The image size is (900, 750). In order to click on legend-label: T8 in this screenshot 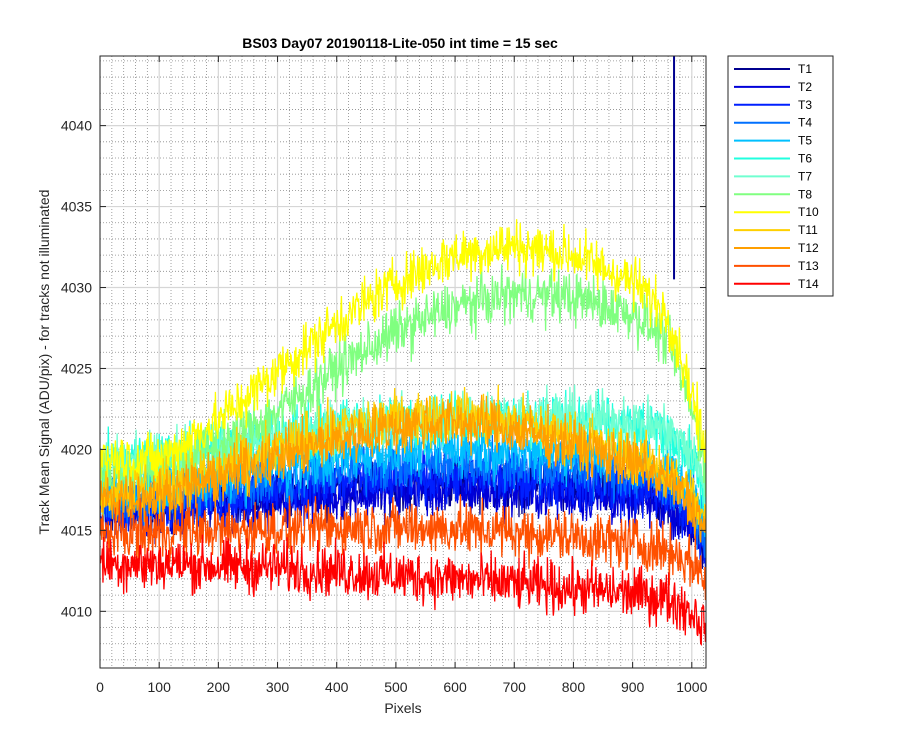, I will do `click(805, 194)`.